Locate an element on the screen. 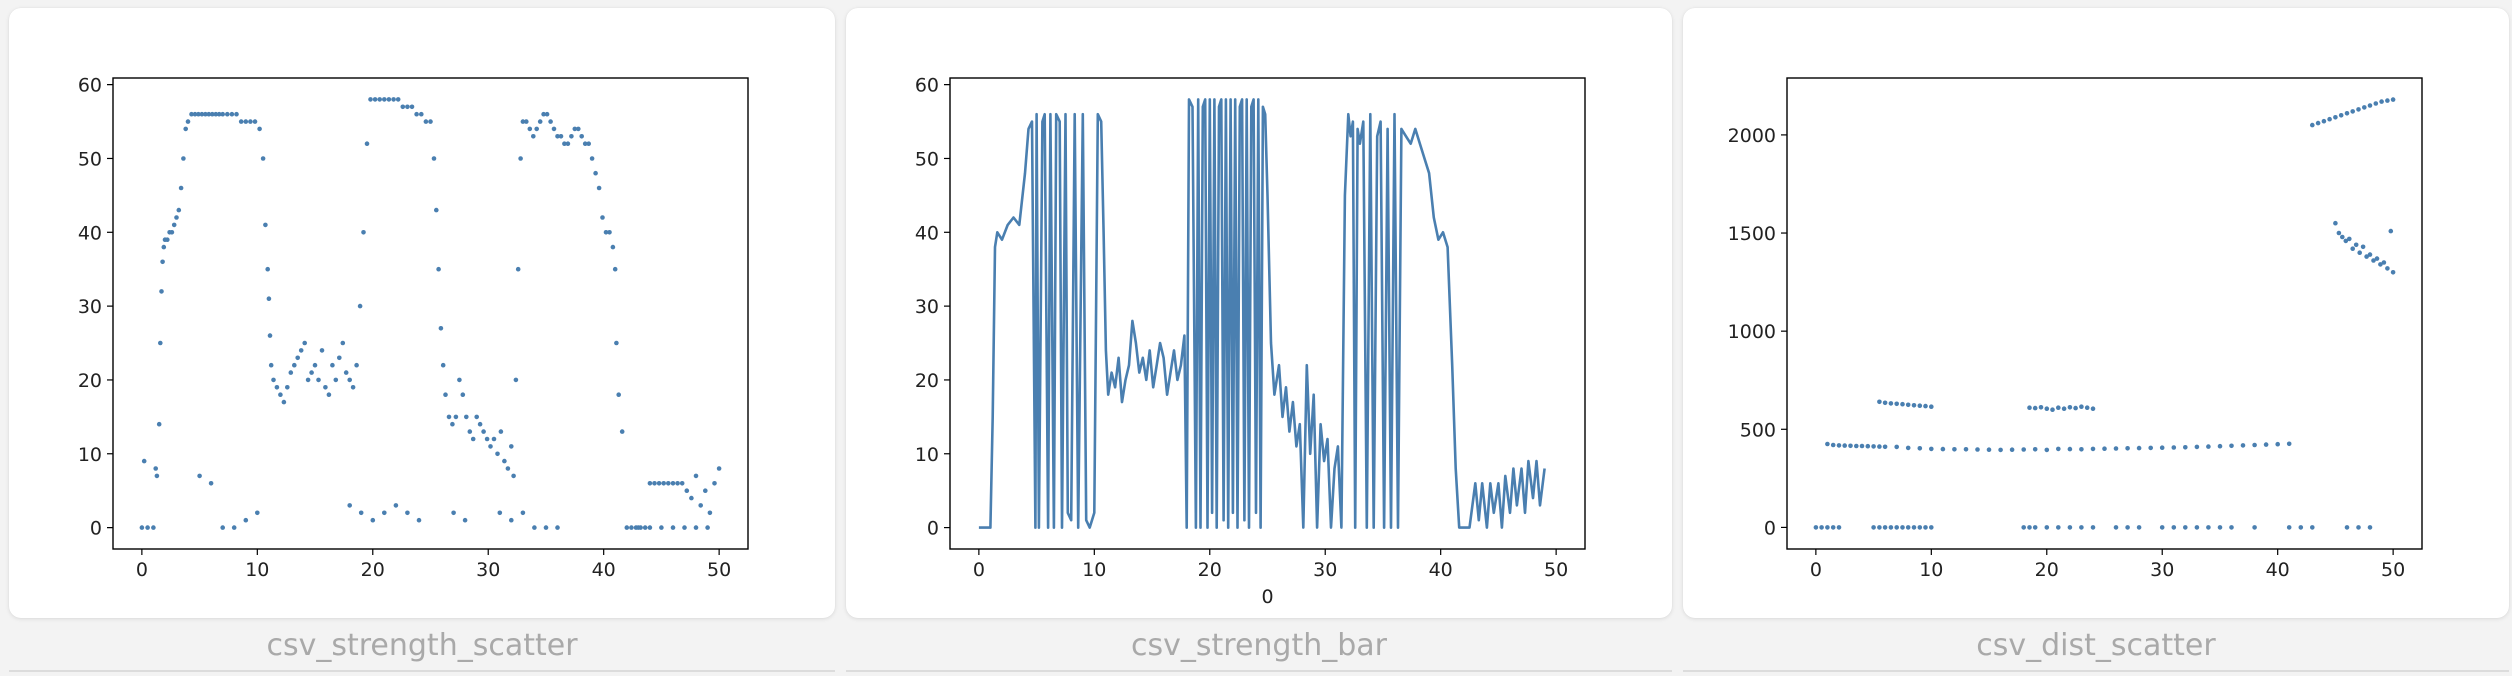 The image size is (2512, 676). caption-underline is located at coordinates (1259, 671).